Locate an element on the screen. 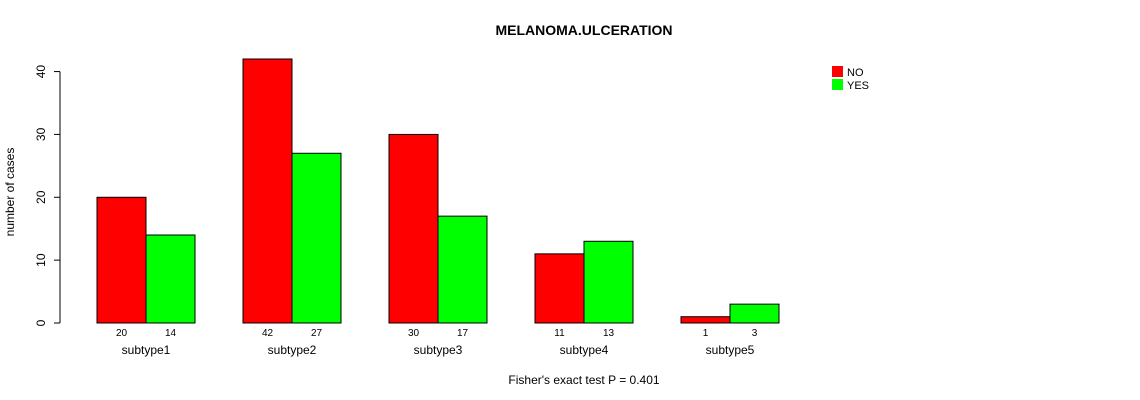 This screenshot has height=400, width=1140. category-label-subtype4: subtype4 is located at coordinates (584, 350).